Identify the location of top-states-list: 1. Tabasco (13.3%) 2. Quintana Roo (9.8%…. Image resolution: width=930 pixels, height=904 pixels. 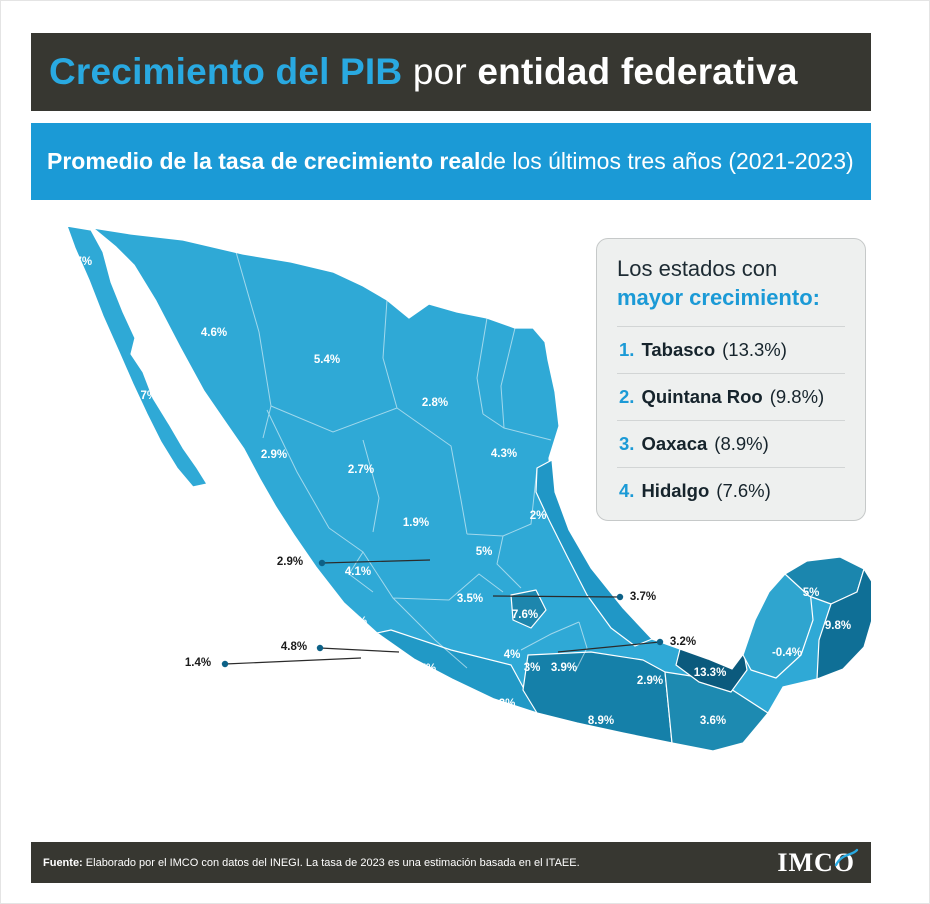
(731, 420).